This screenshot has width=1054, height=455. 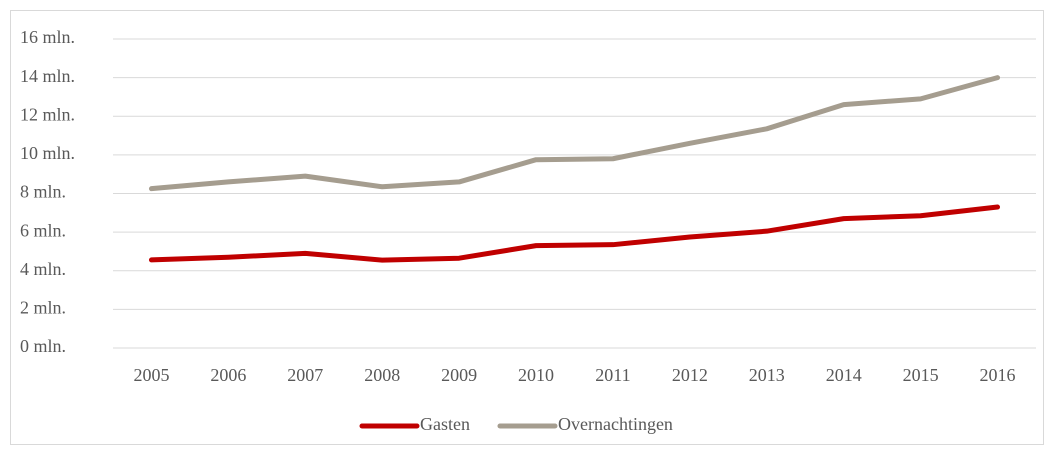 I want to click on y-tick-label: 12 mln., so click(x=47, y=114).